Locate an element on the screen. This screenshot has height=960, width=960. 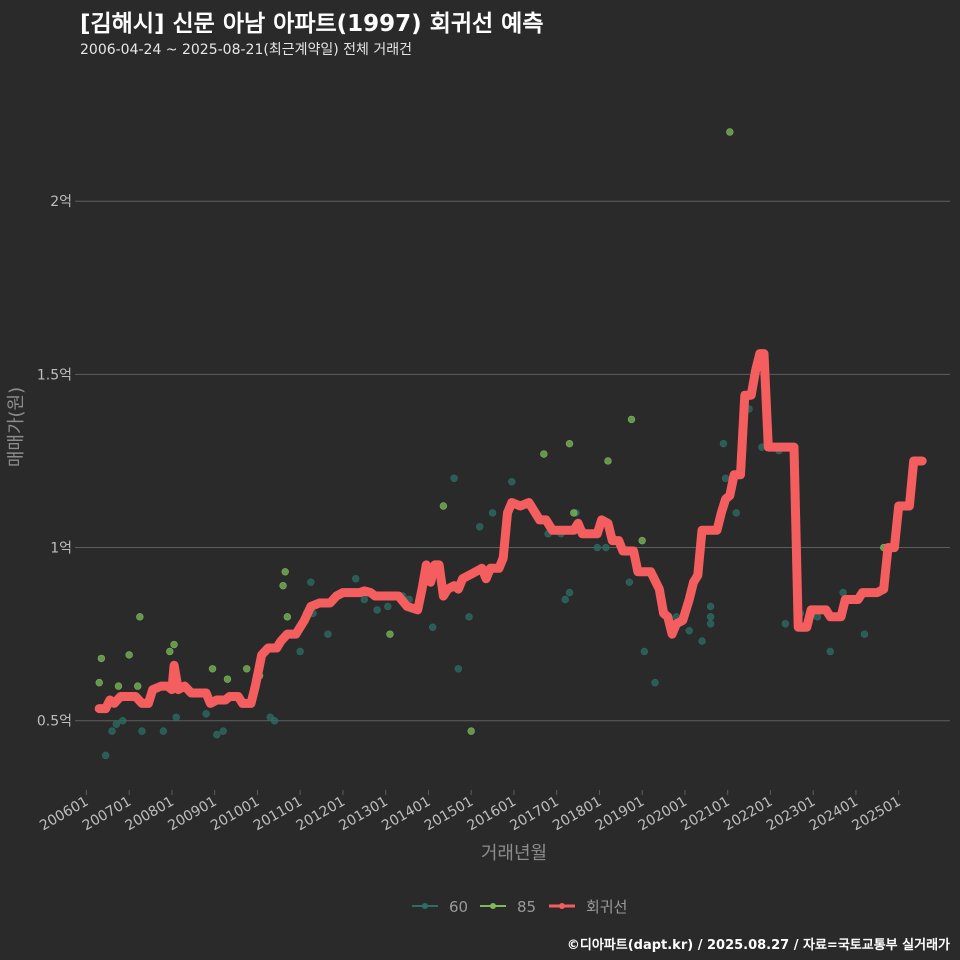
y-axis-title: 매매가(원) is located at coordinates (16, 427).